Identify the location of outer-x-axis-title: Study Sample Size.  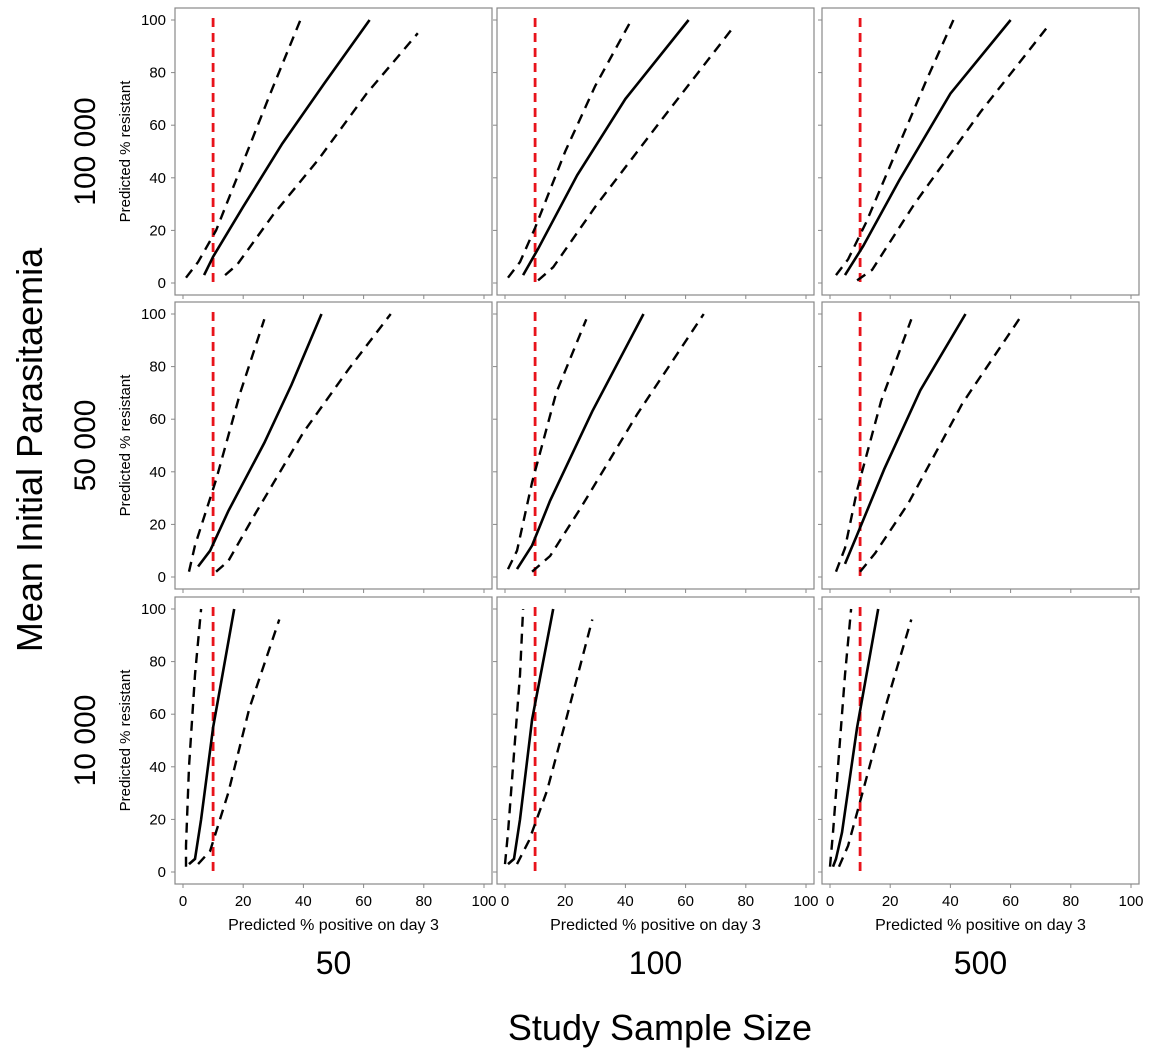
(660, 1027).